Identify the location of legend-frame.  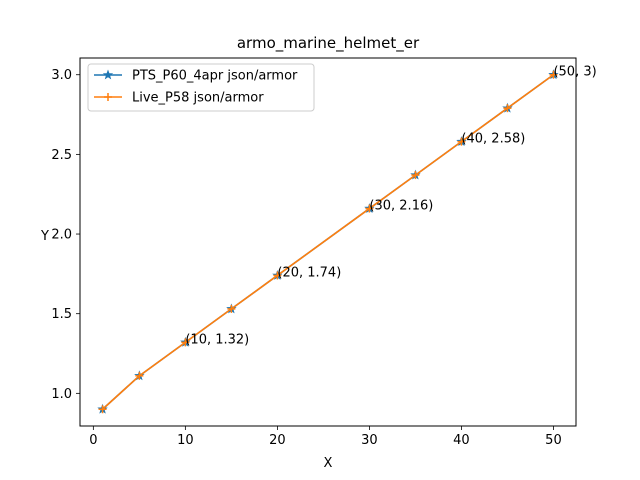
(201, 87).